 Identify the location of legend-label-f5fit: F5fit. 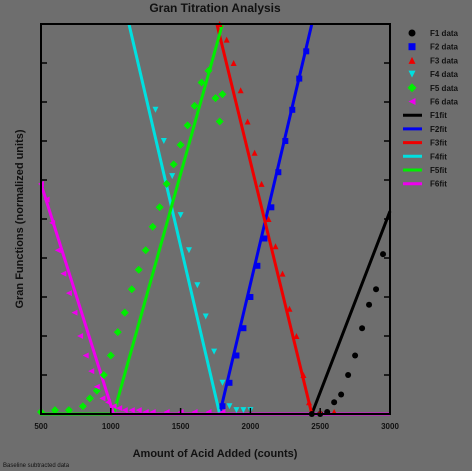
(438, 170).